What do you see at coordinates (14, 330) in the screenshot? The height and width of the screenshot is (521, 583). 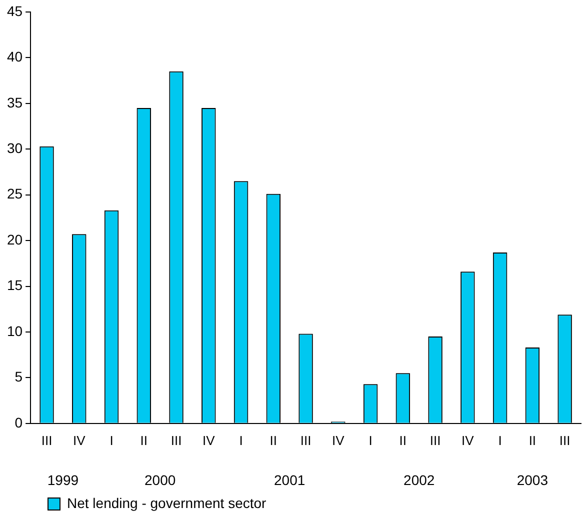 I see `y-tick-label: 10` at bounding box center [14, 330].